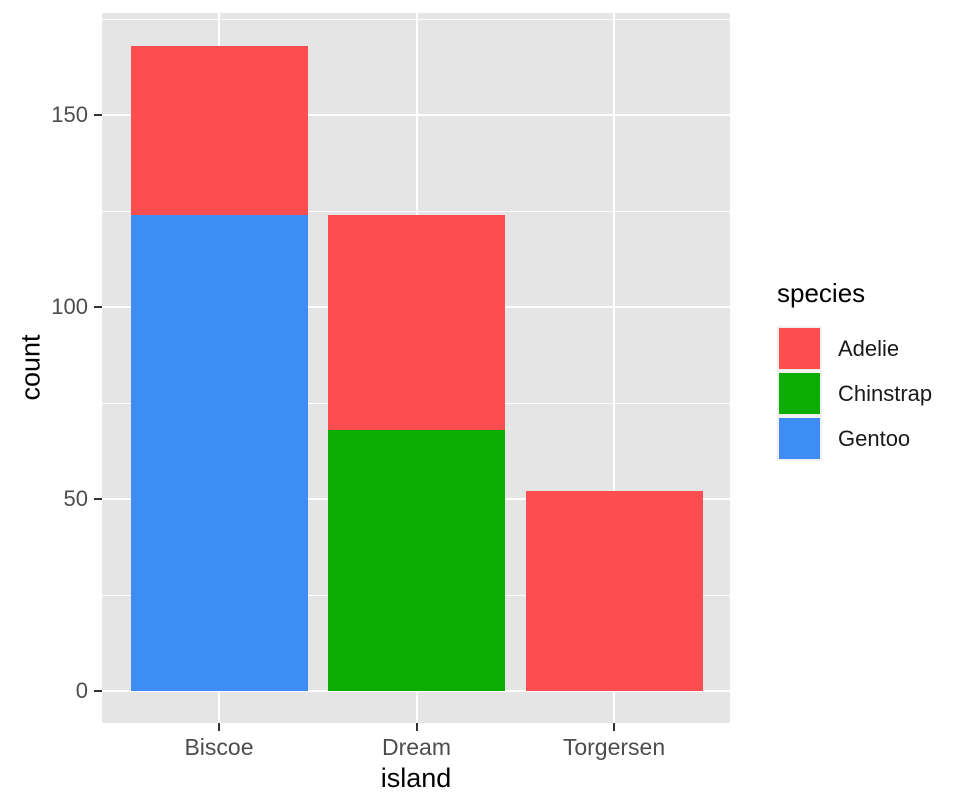 The width and height of the screenshot is (966, 808). What do you see at coordinates (69, 306) in the screenshot?
I see `y-axis-tick-label: 100` at bounding box center [69, 306].